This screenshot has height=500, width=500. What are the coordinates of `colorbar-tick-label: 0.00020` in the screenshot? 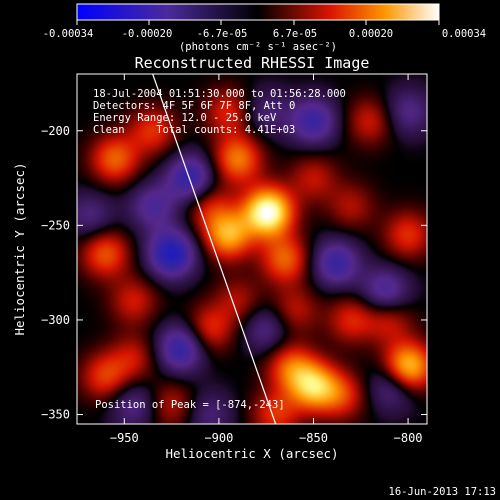 It's located at (371, 34).